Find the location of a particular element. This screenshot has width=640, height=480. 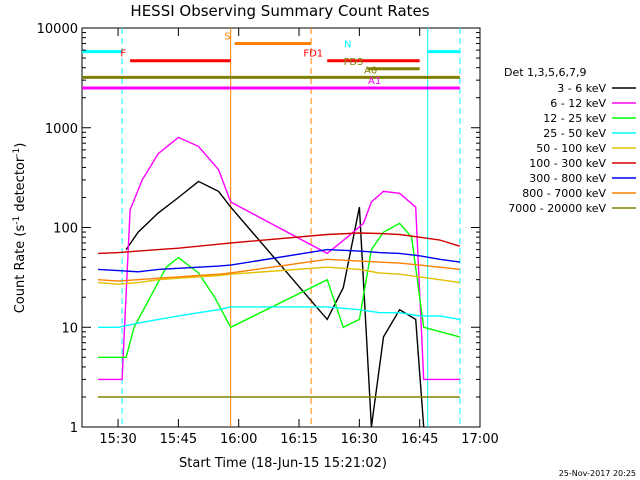

y-tick-label: 100 is located at coordinates (65, 229).